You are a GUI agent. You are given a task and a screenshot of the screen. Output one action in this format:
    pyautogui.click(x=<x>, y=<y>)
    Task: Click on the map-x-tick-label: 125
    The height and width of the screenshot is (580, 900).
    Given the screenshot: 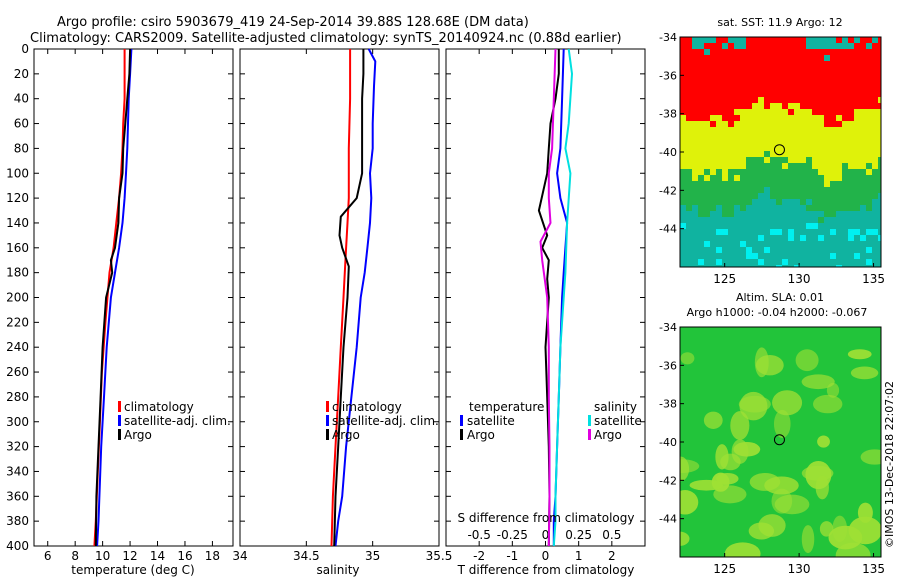 What is the action you would take?
    pyautogui.click(x=724, y=569)
    